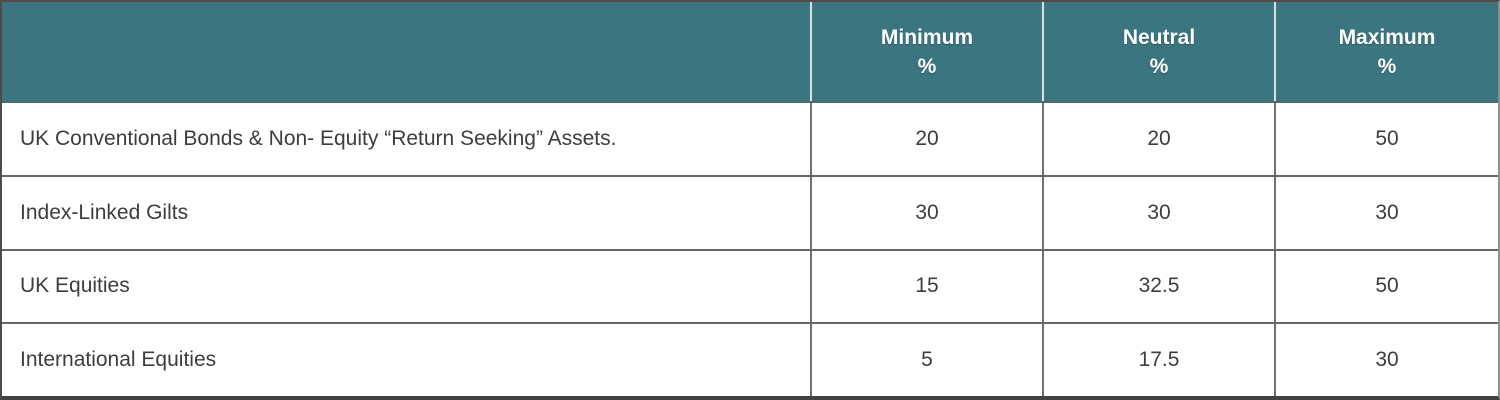  Describe the element at coordinates (926, 360) in the screenshot. I see `minimum-value-cell: 5` at that location.